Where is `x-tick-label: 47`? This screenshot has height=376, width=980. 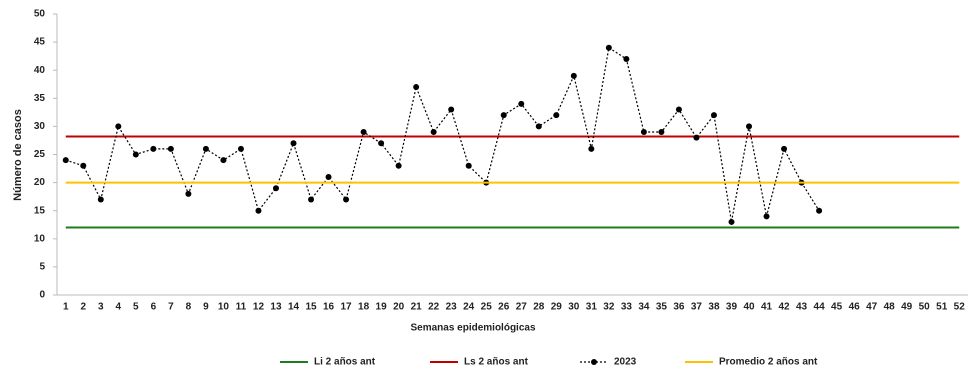 x-tick-label: 47 is located at coordinates (872, 307).